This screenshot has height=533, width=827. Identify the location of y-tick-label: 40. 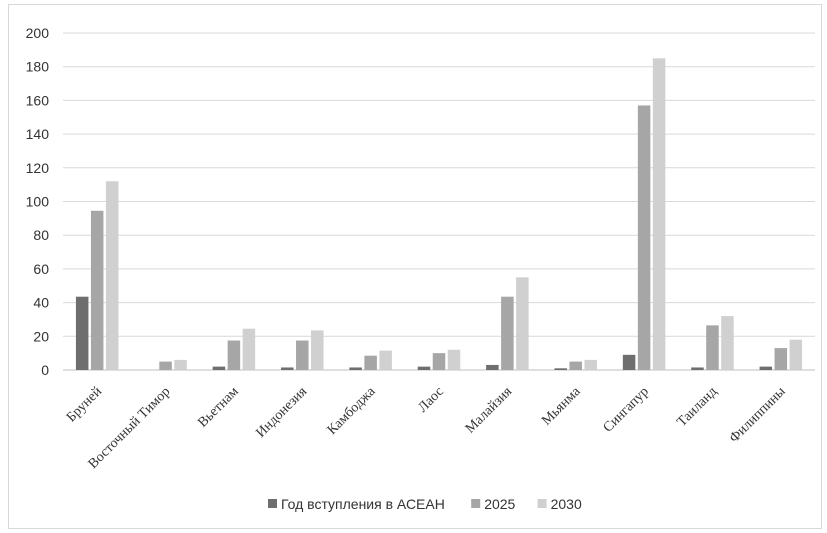
(41, 303).